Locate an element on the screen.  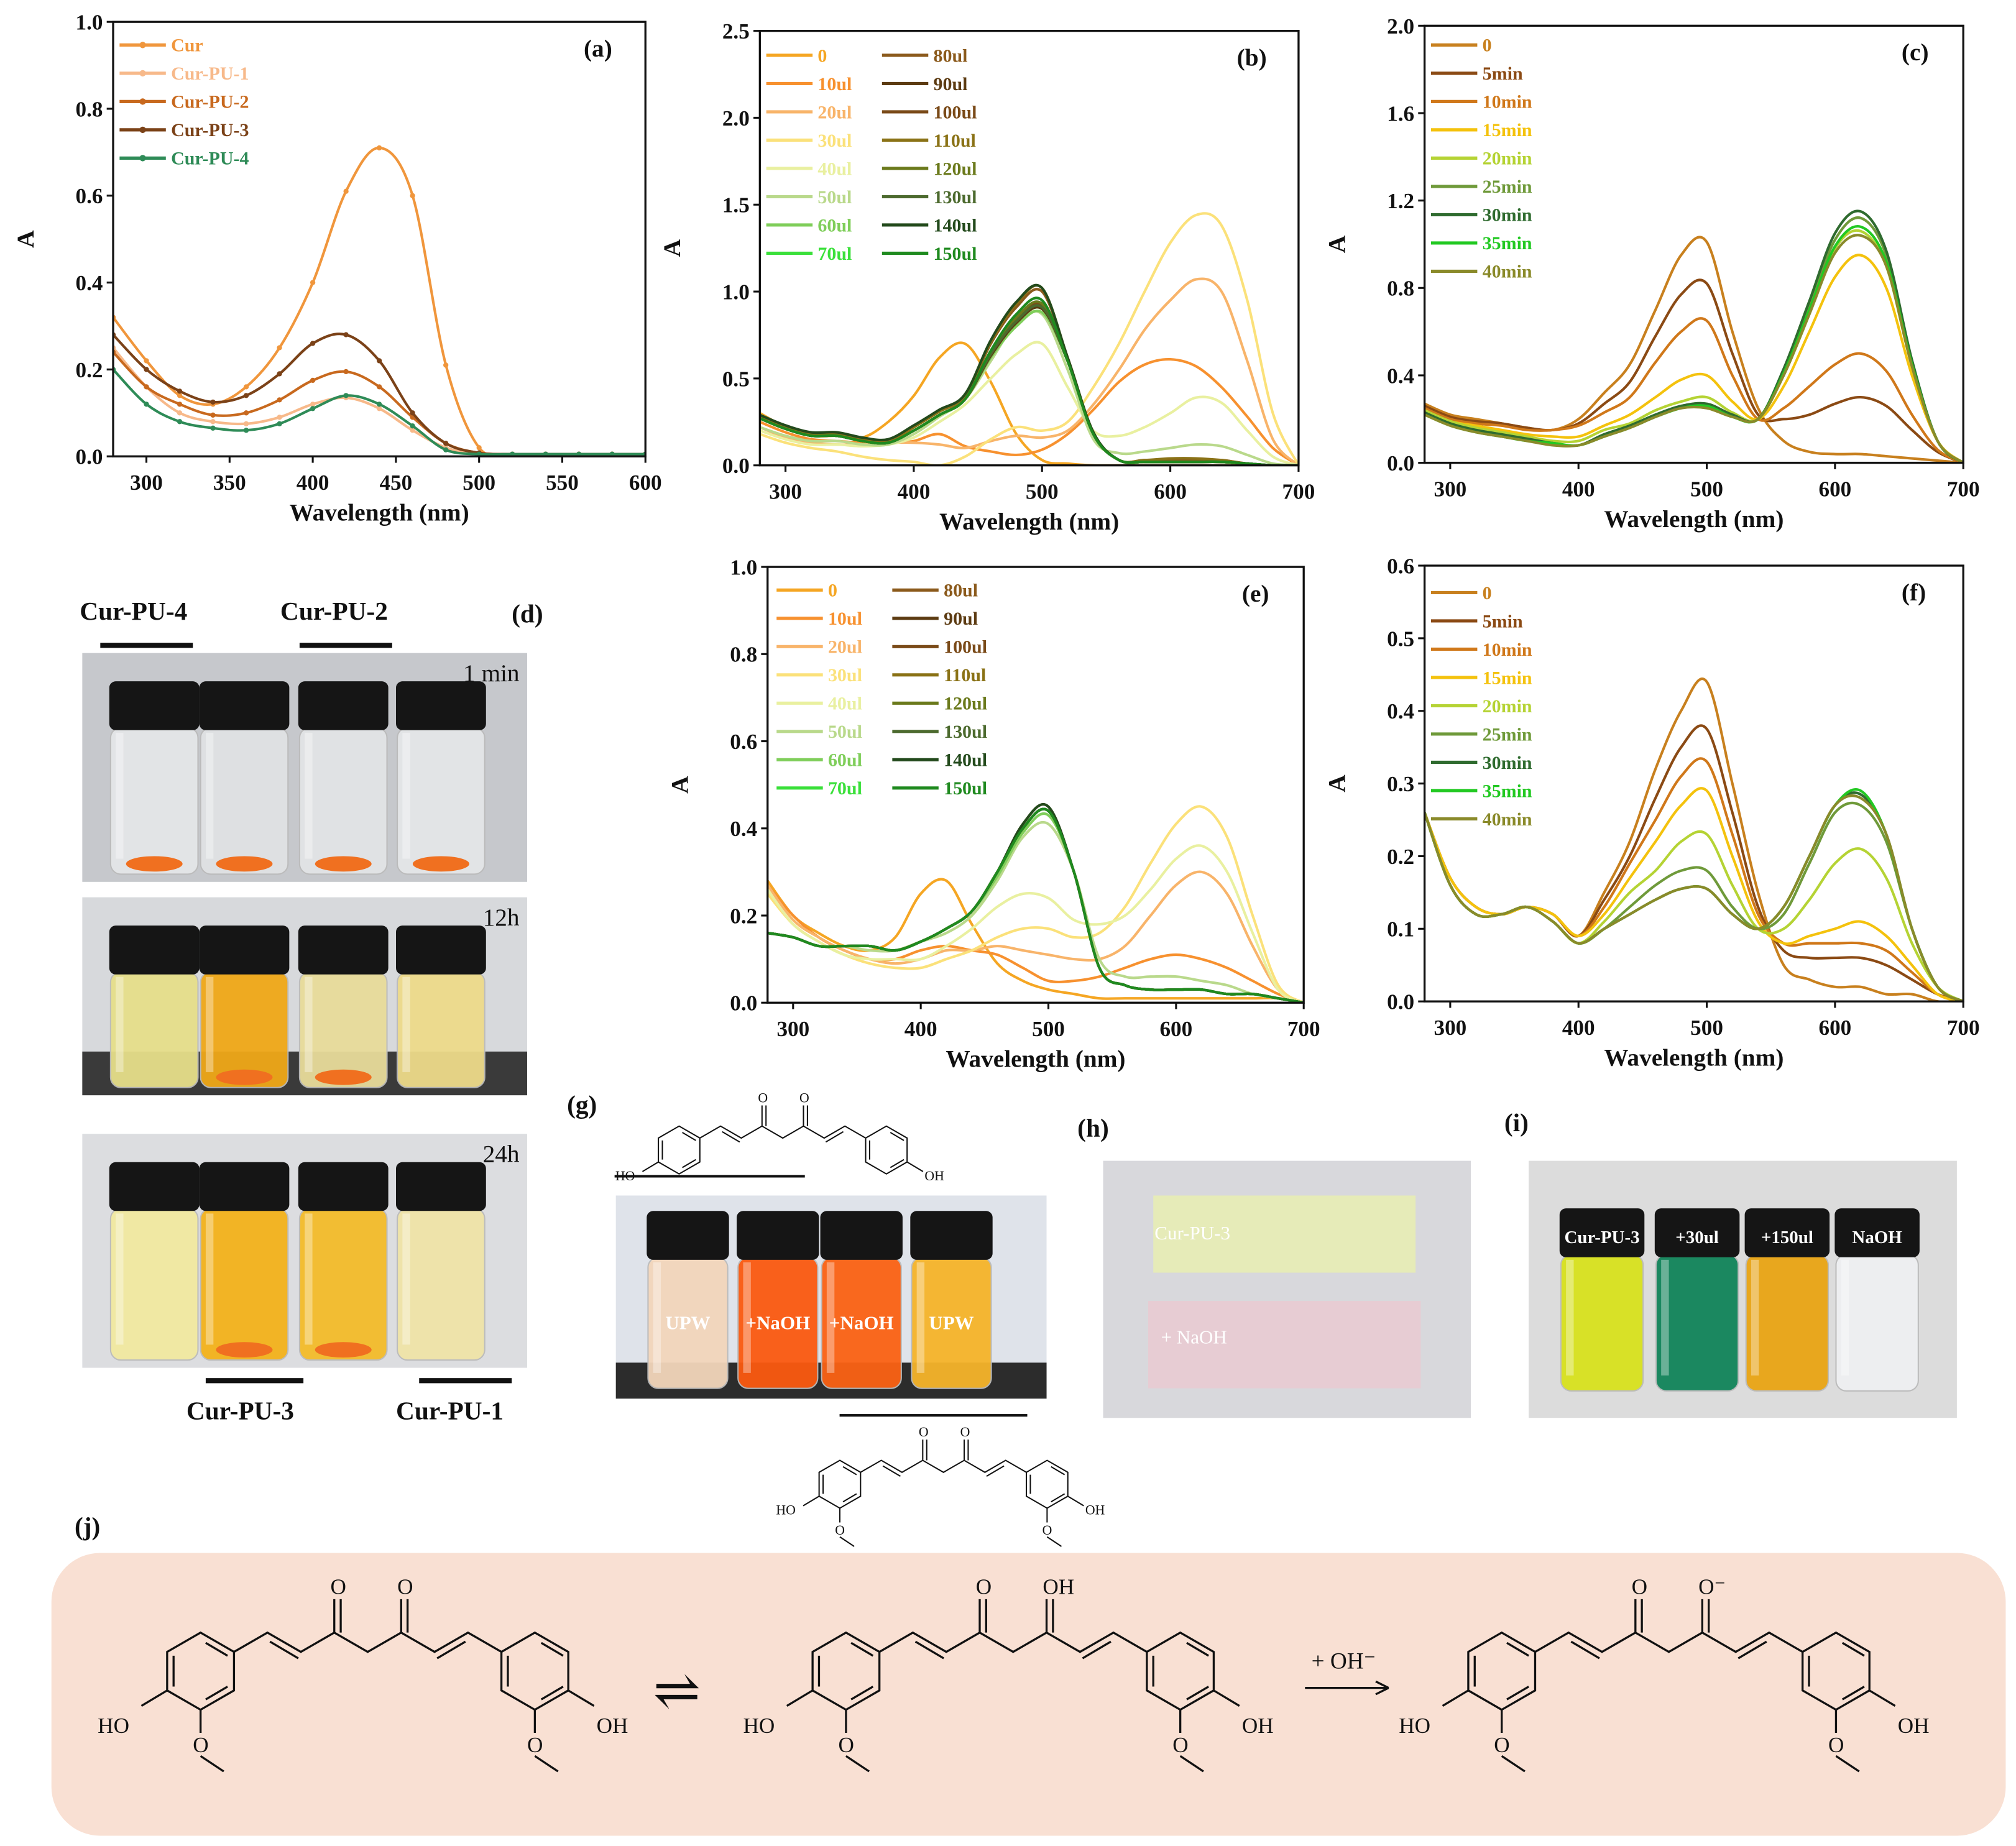
y-tick-label: 0.8 is located at coordinates (1400, 289).